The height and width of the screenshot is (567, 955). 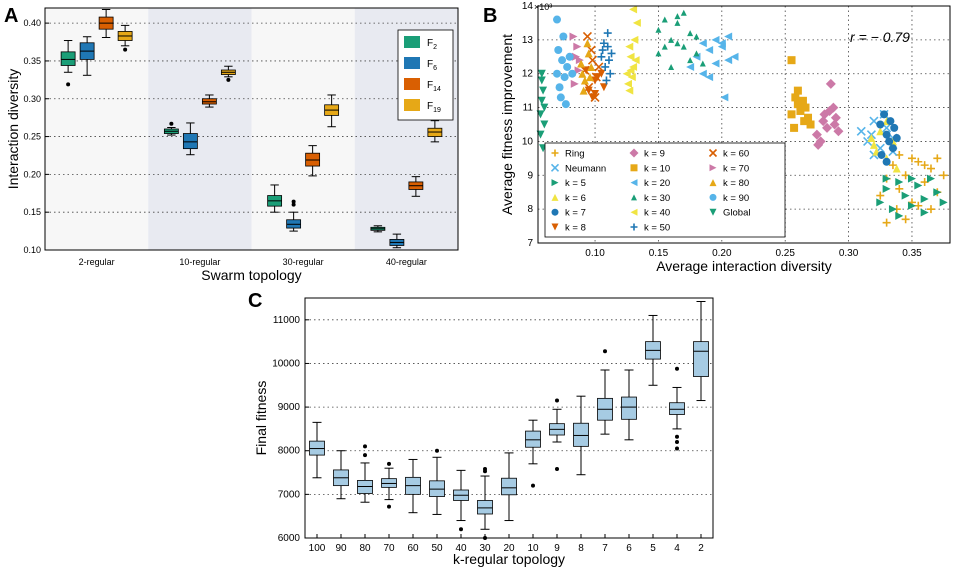 I want to click on box-F2, so click(x=68, y=63).